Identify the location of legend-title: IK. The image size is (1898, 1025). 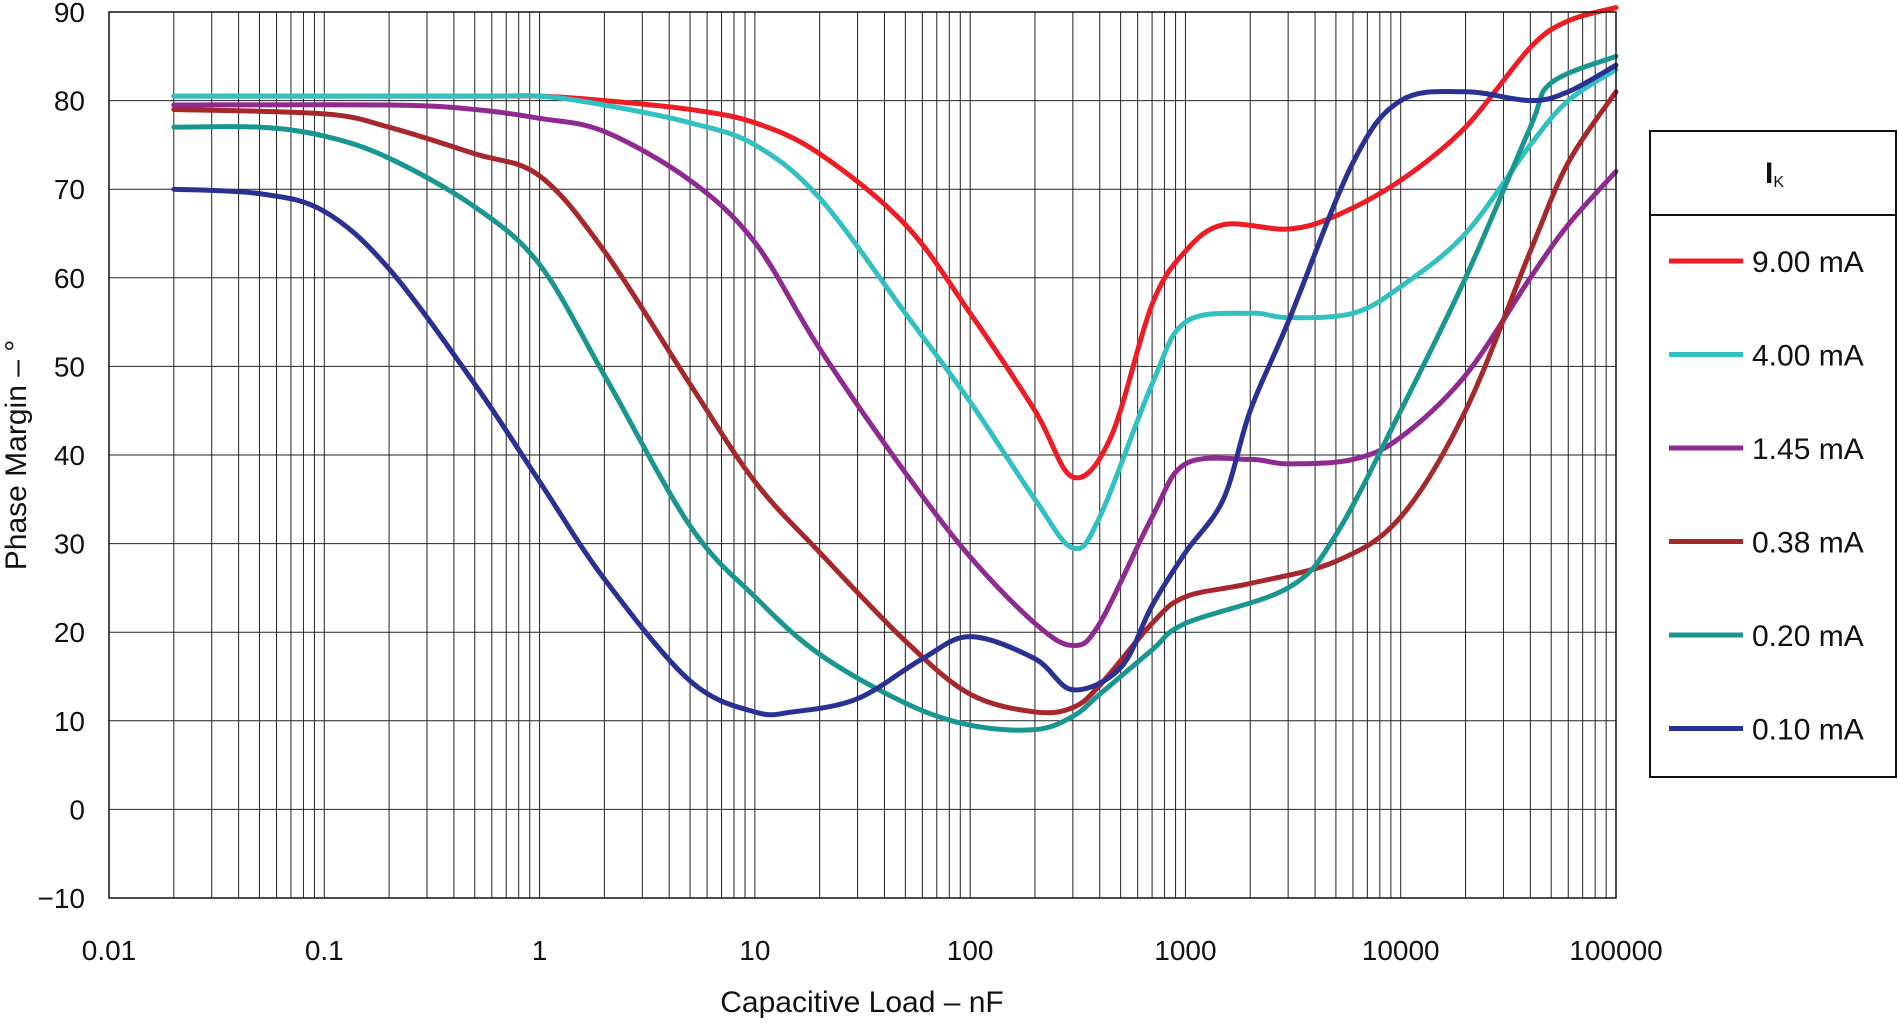
(1774, 174).